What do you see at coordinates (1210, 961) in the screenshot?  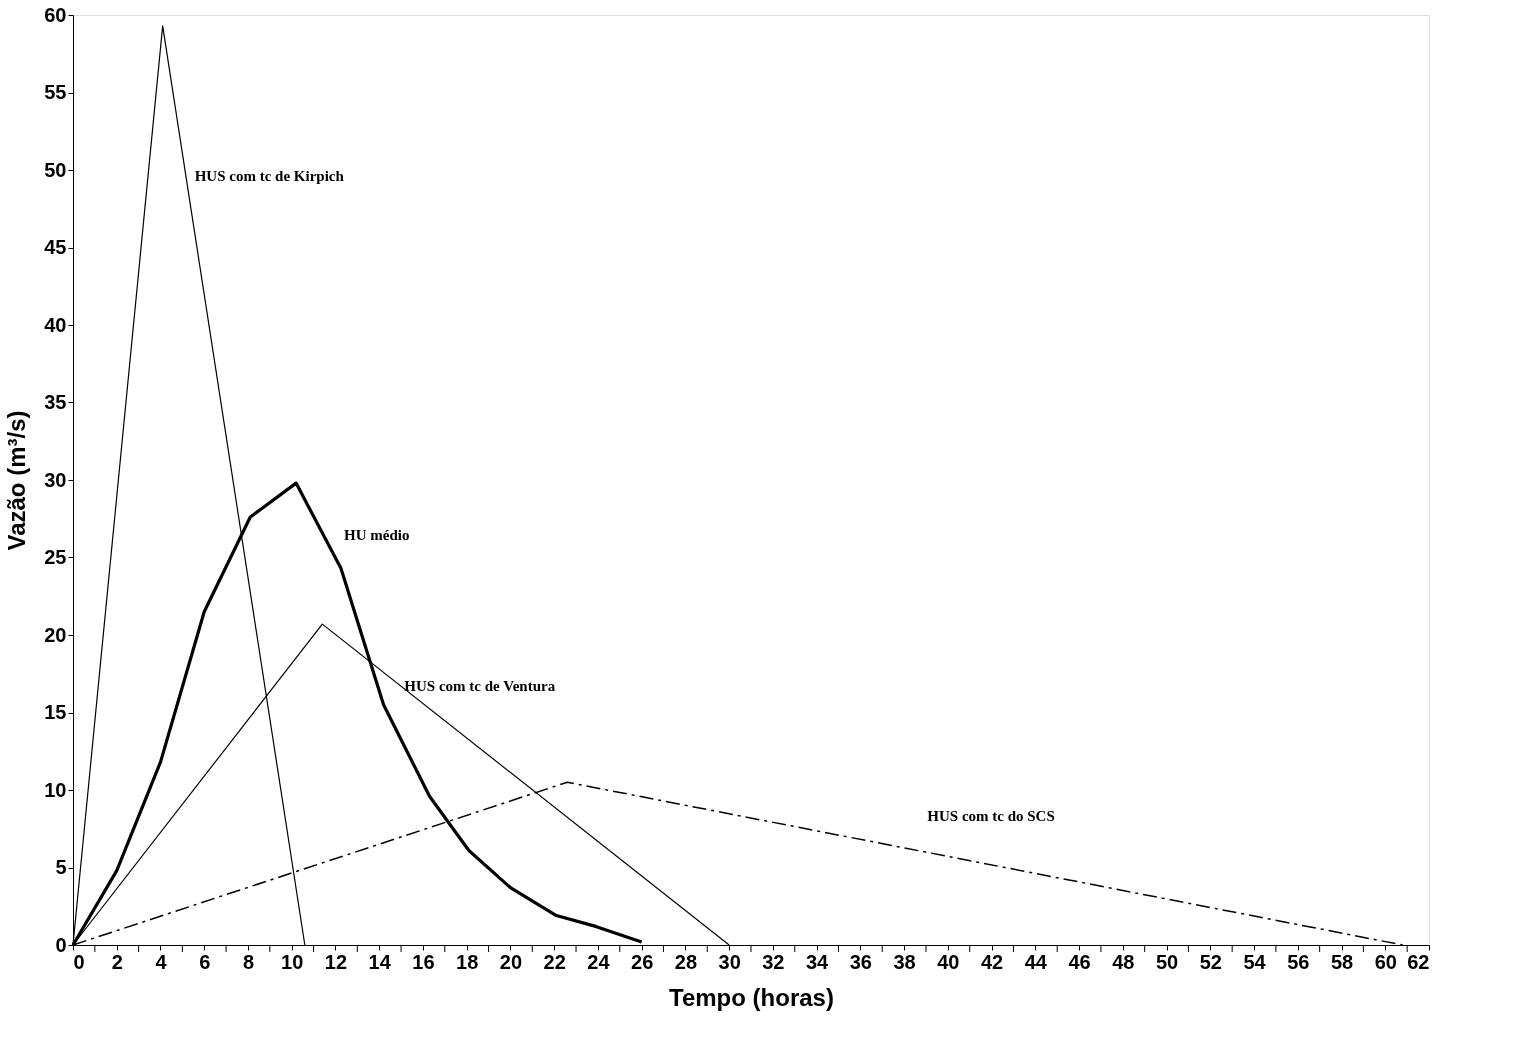 I see `x-tick-label: 52` at bounding box center [1210, 961].